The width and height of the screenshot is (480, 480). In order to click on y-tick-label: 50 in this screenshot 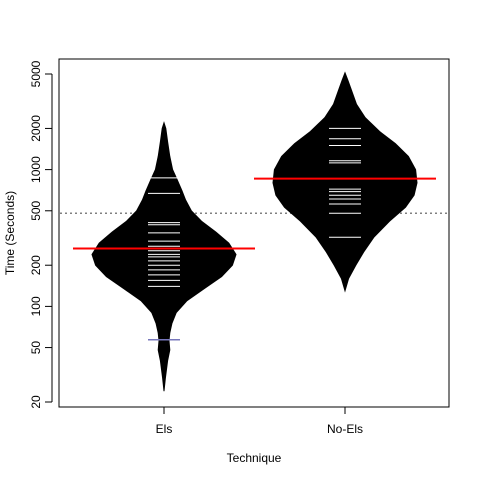, I will do `click(36, 348)`.